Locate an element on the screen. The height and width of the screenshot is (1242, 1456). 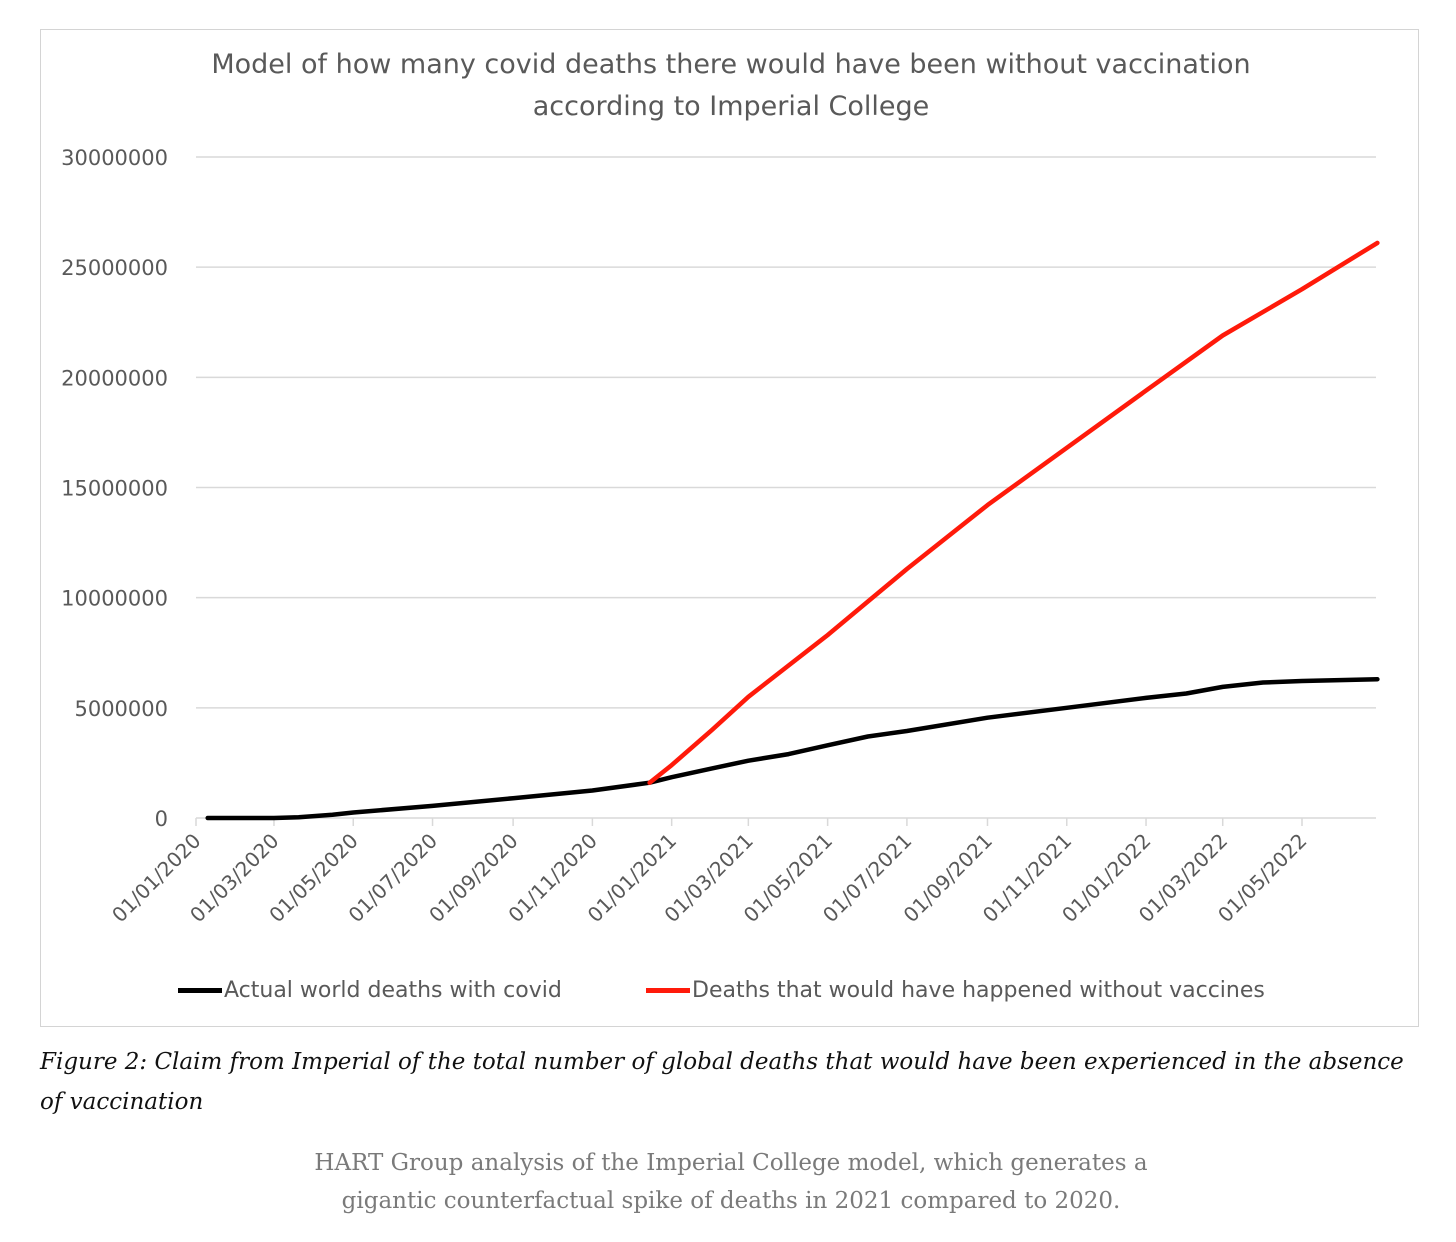
y-tick-label: 0 is located at coordinates (161, 819).